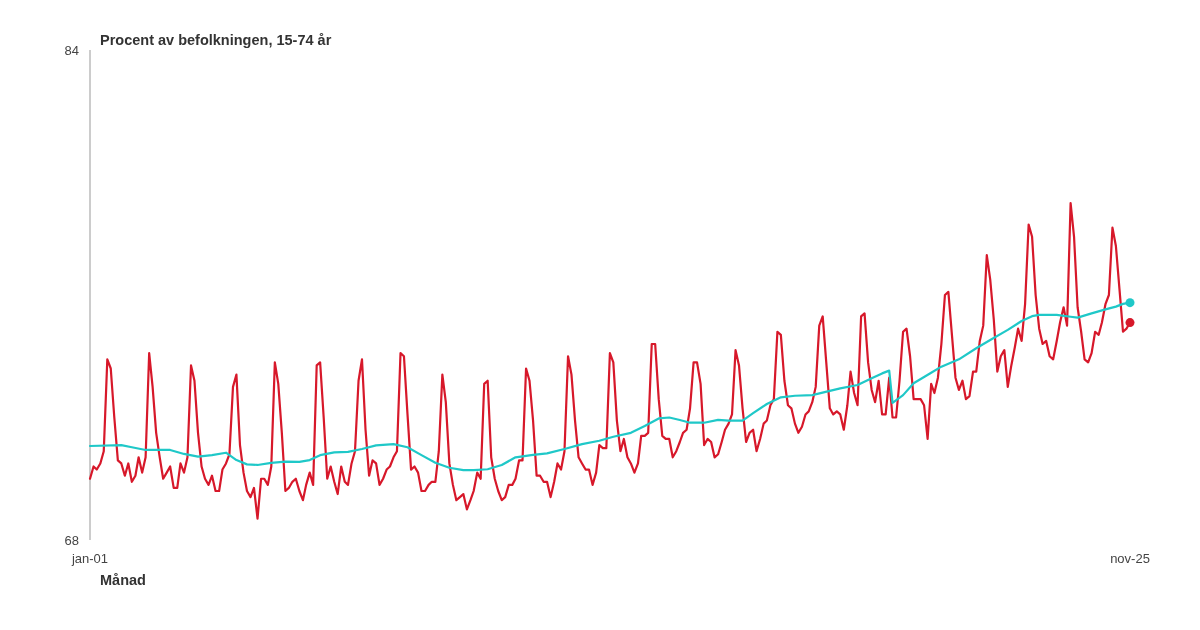 Image resolution: width=1200 pixels, height=630 pixels. I want to click on y-axis-title: Procent av befolkningen, 15-74 år, so click(216, 40).